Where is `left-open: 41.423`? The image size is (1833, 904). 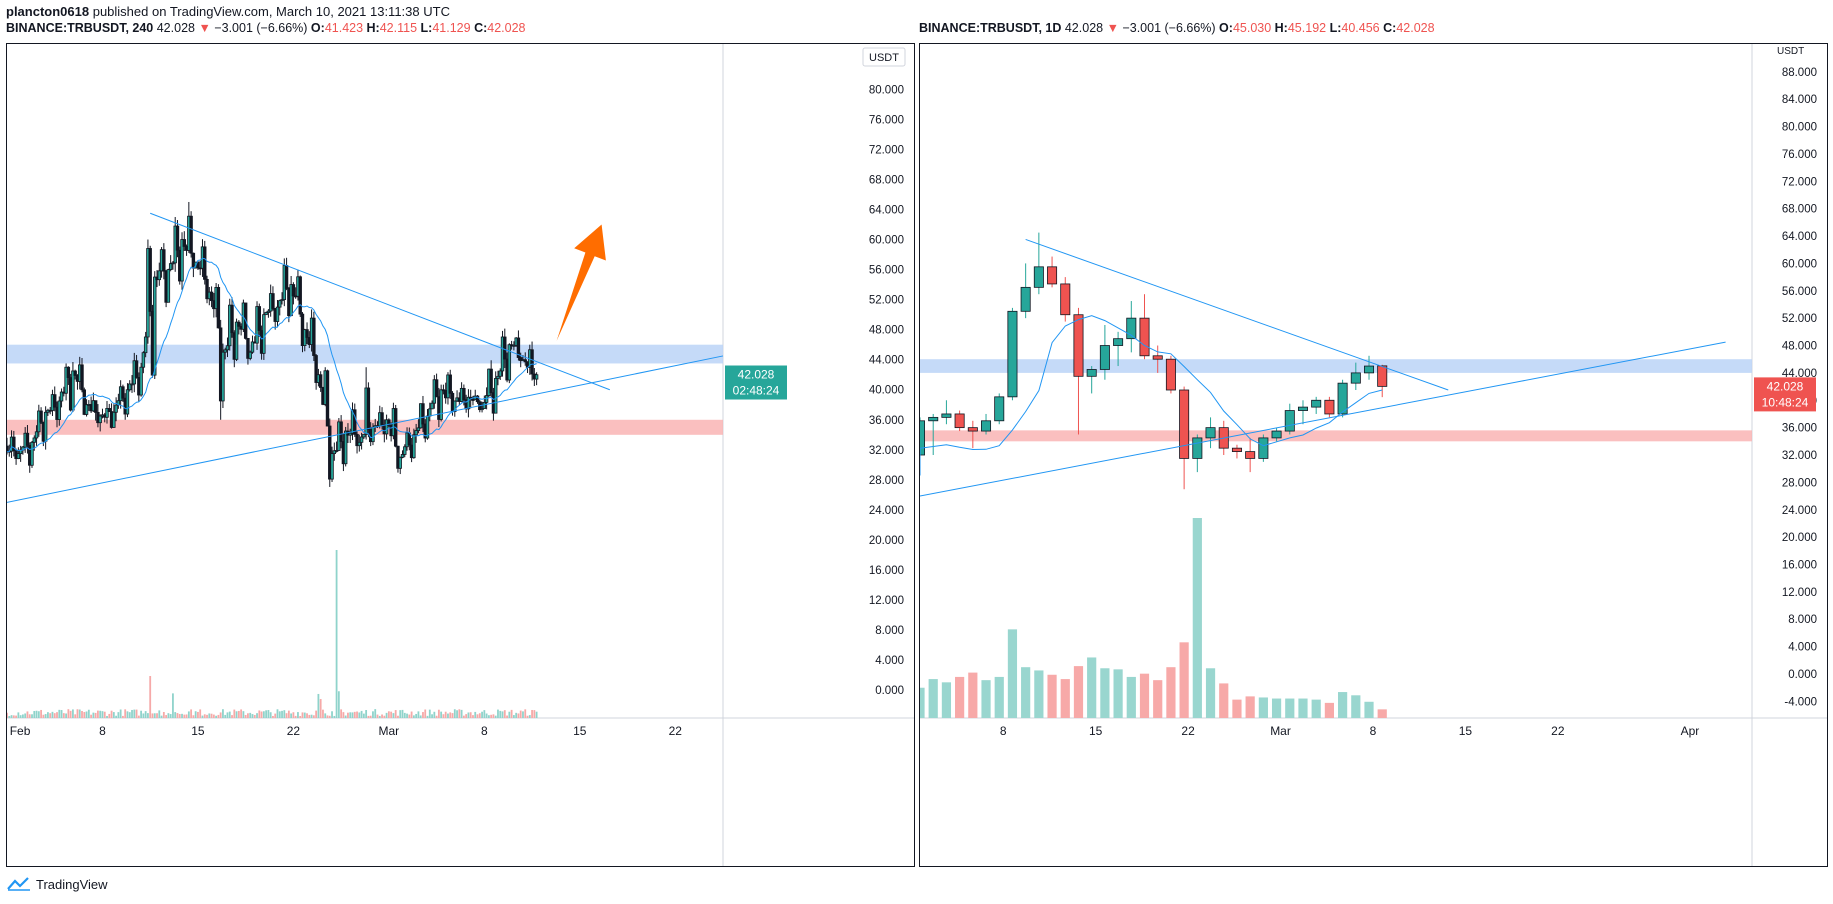
left-open: 41.423 is located at coordinates (344, 28).